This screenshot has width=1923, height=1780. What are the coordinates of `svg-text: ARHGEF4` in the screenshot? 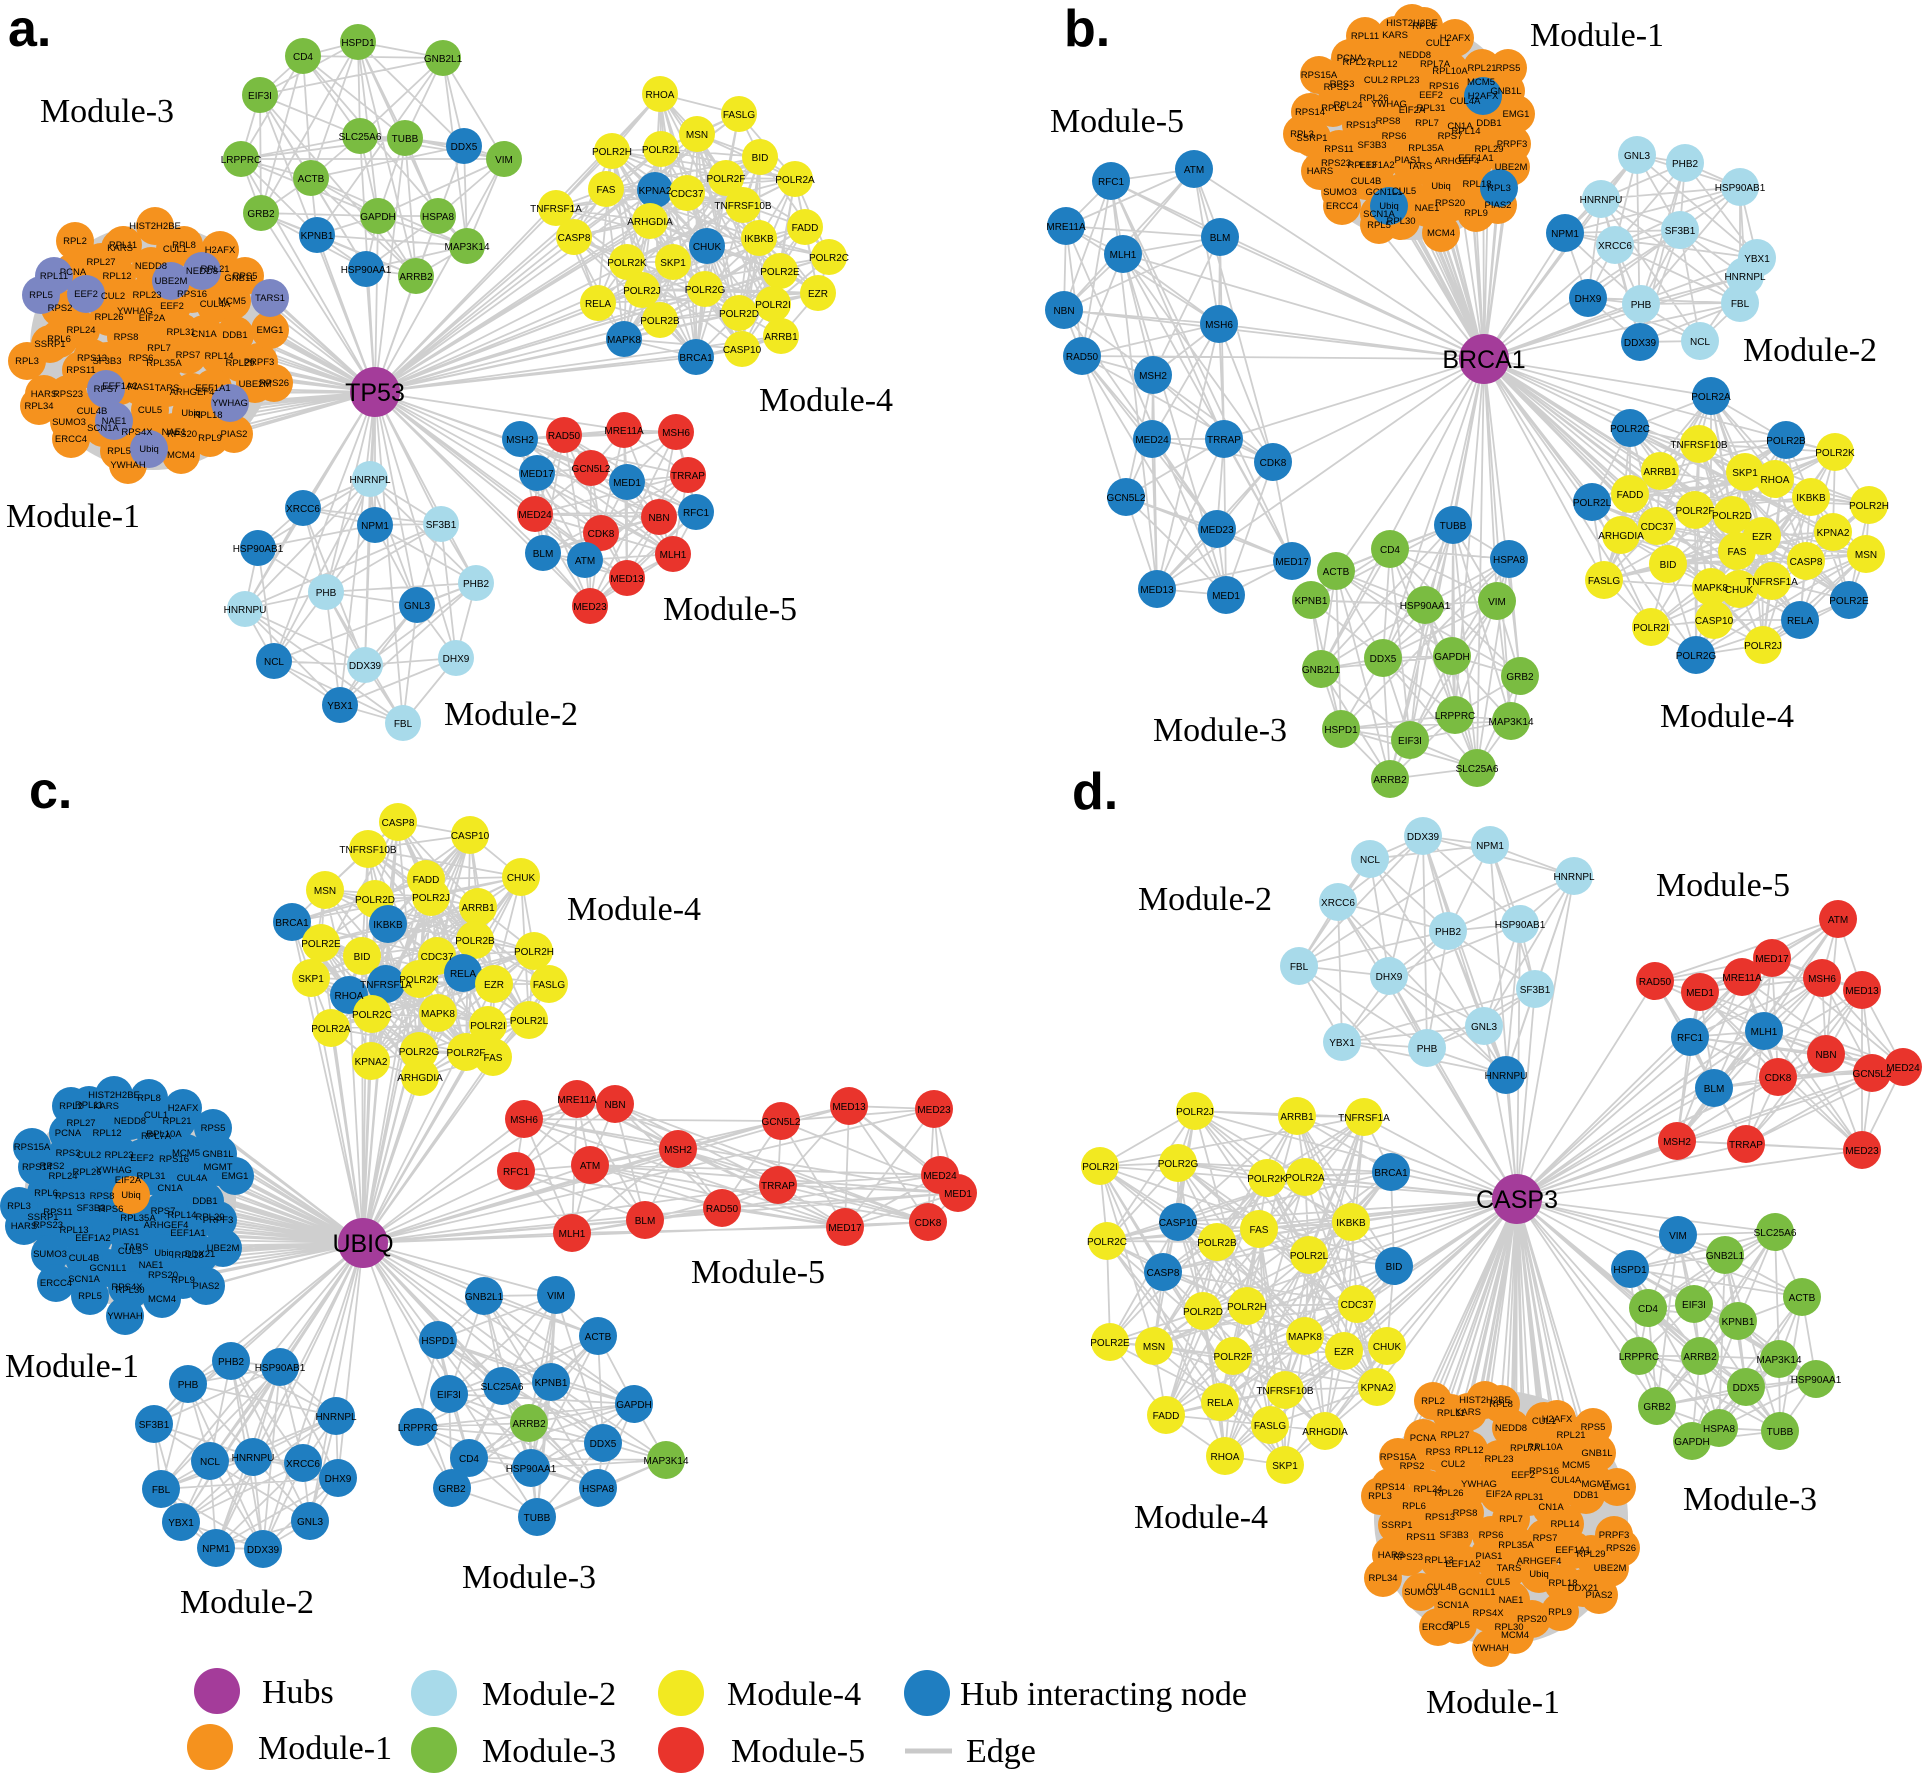 It's located at (166, 1225).